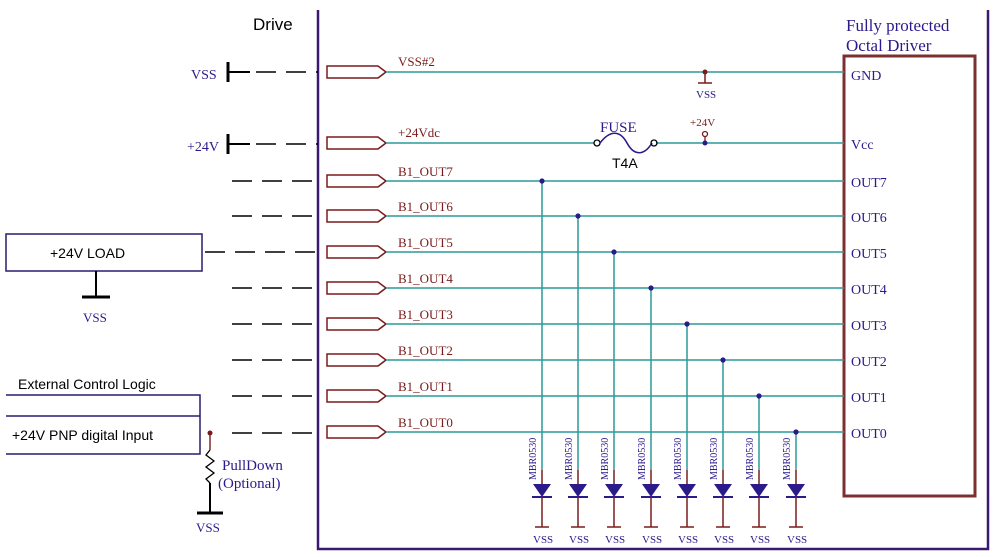  Describe the element at coordinates (542, 499) in the screenshot. I see `diode-mbr0530-out7` at that location.